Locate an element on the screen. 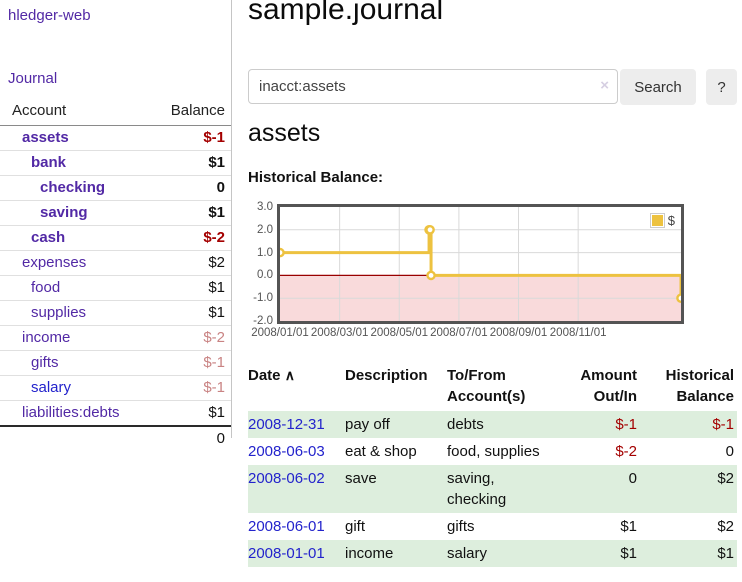  register-description-cell: income is located at coordinates (369, 553).